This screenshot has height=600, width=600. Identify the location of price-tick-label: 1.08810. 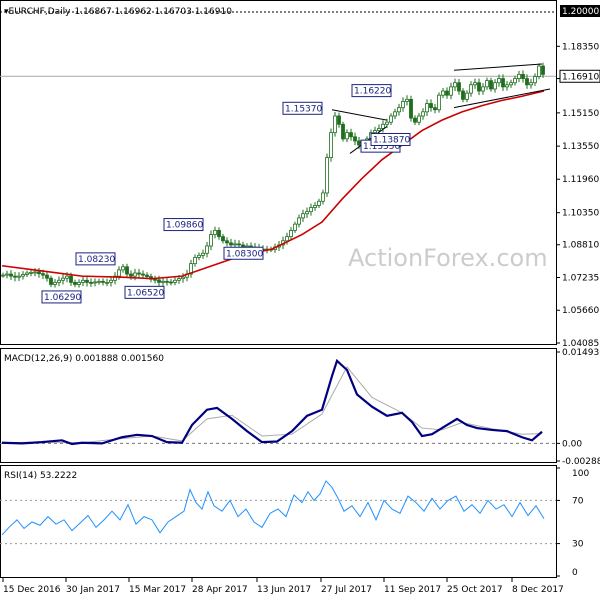
(580, 246).